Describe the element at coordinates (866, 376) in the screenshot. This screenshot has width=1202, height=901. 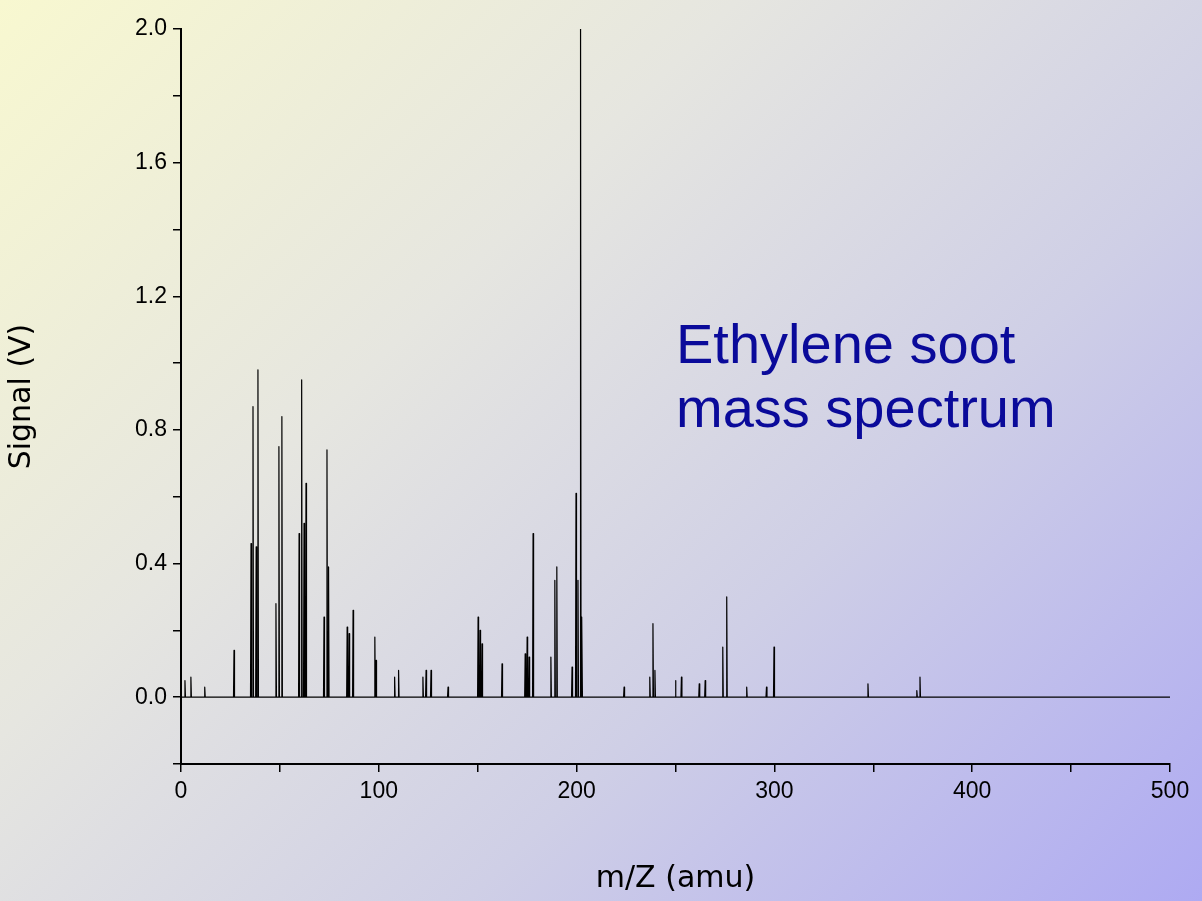
I see `annotation: Ethylene soot mass spectrum` at that location.